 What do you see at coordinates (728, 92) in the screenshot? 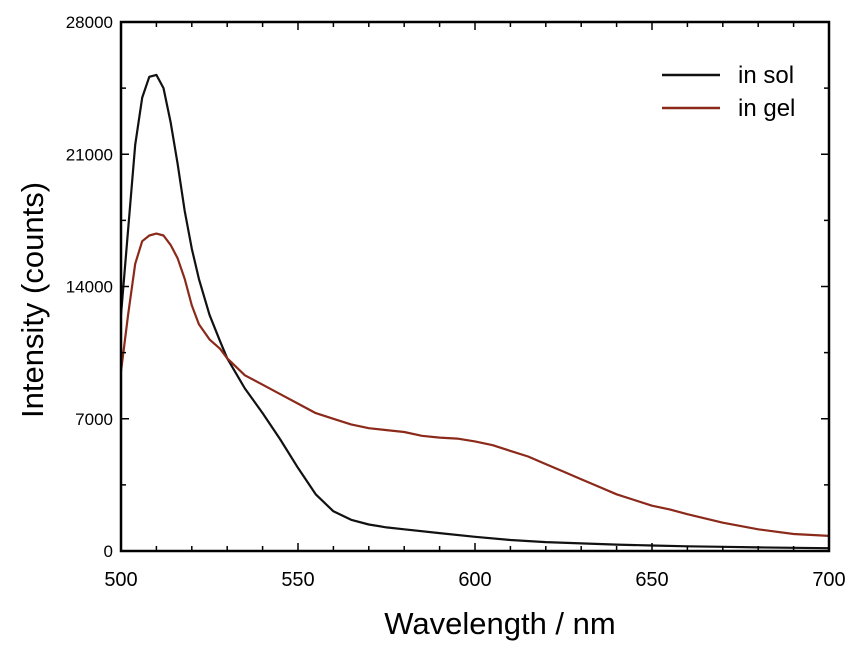
I see `legend: in sol in gel` at bounding box center [728, 92].